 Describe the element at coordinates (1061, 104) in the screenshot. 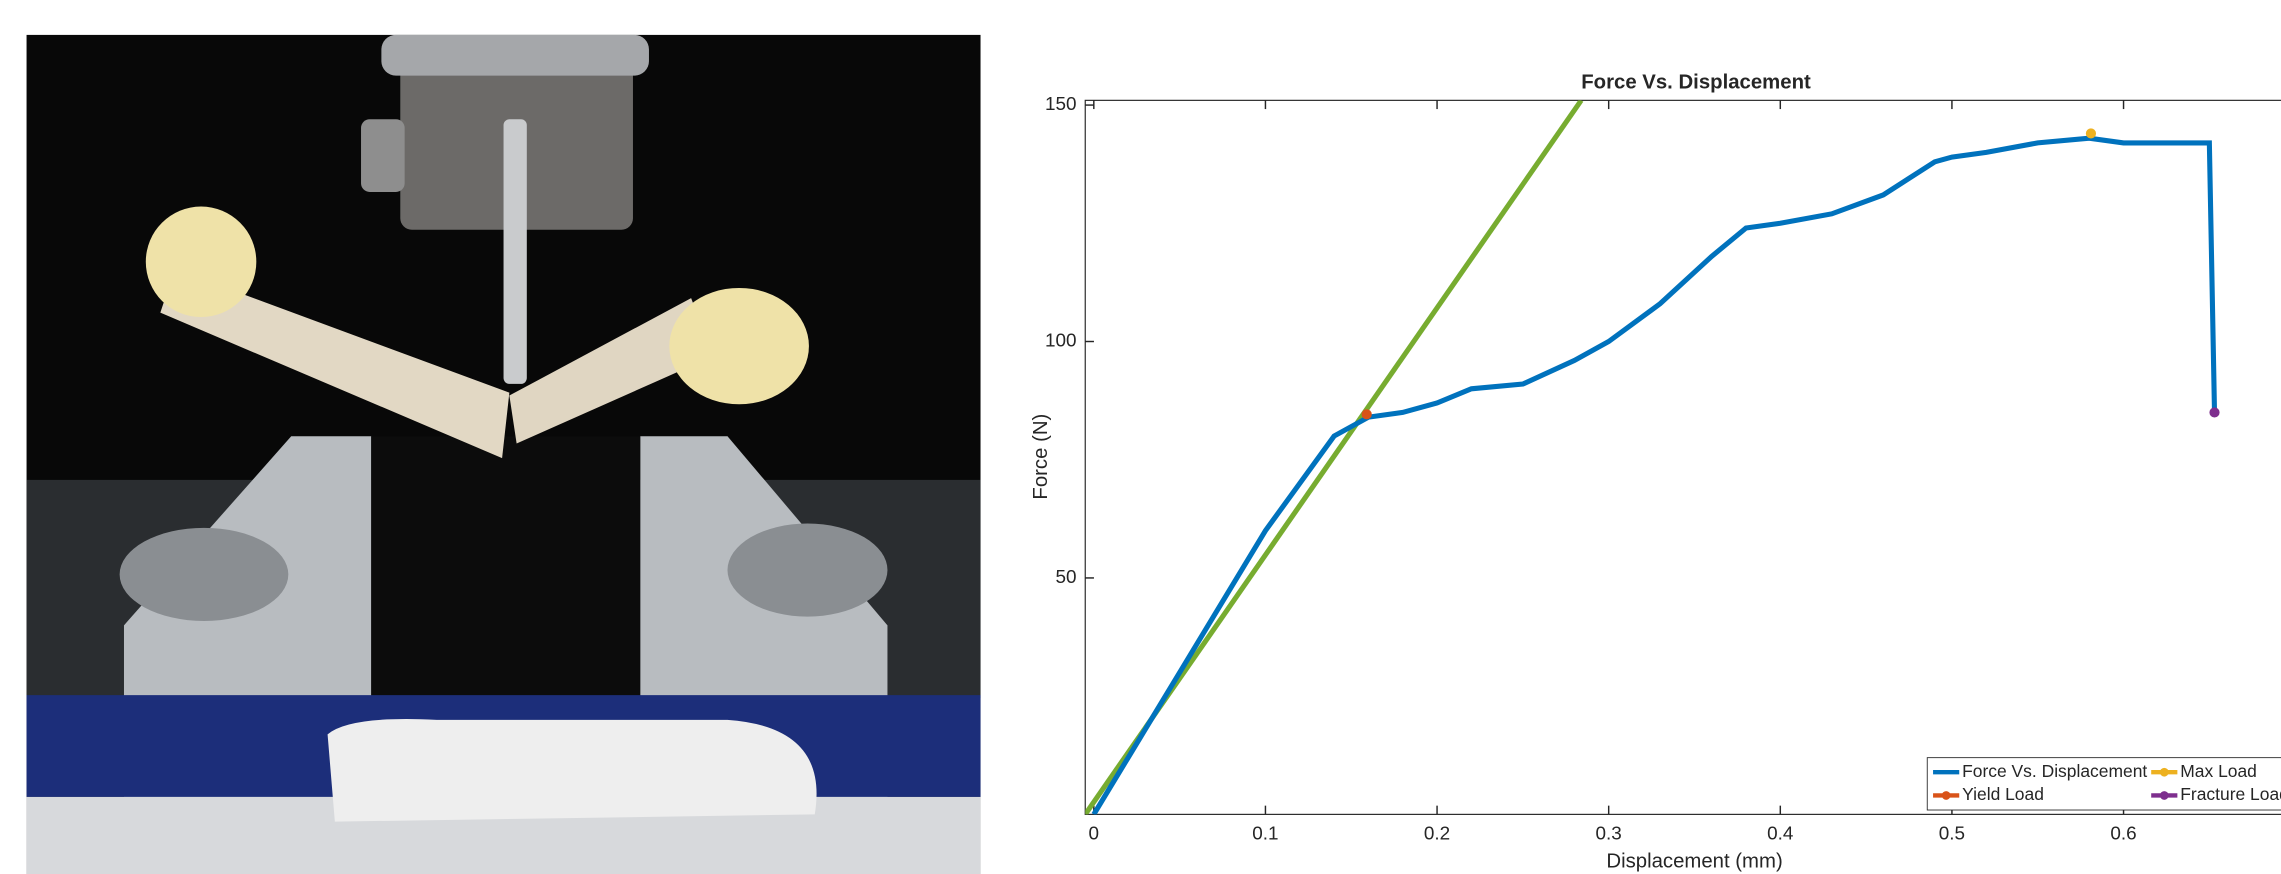

I see `y-tick-label: 150` at that location.